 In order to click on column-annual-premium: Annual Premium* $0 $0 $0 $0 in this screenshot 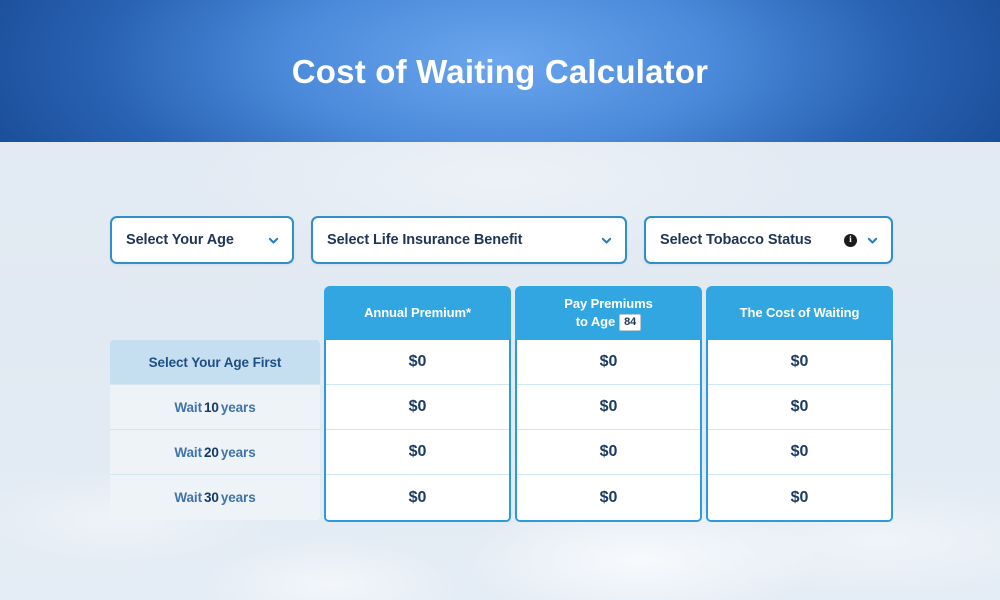, I will do `click(417, 404)`.